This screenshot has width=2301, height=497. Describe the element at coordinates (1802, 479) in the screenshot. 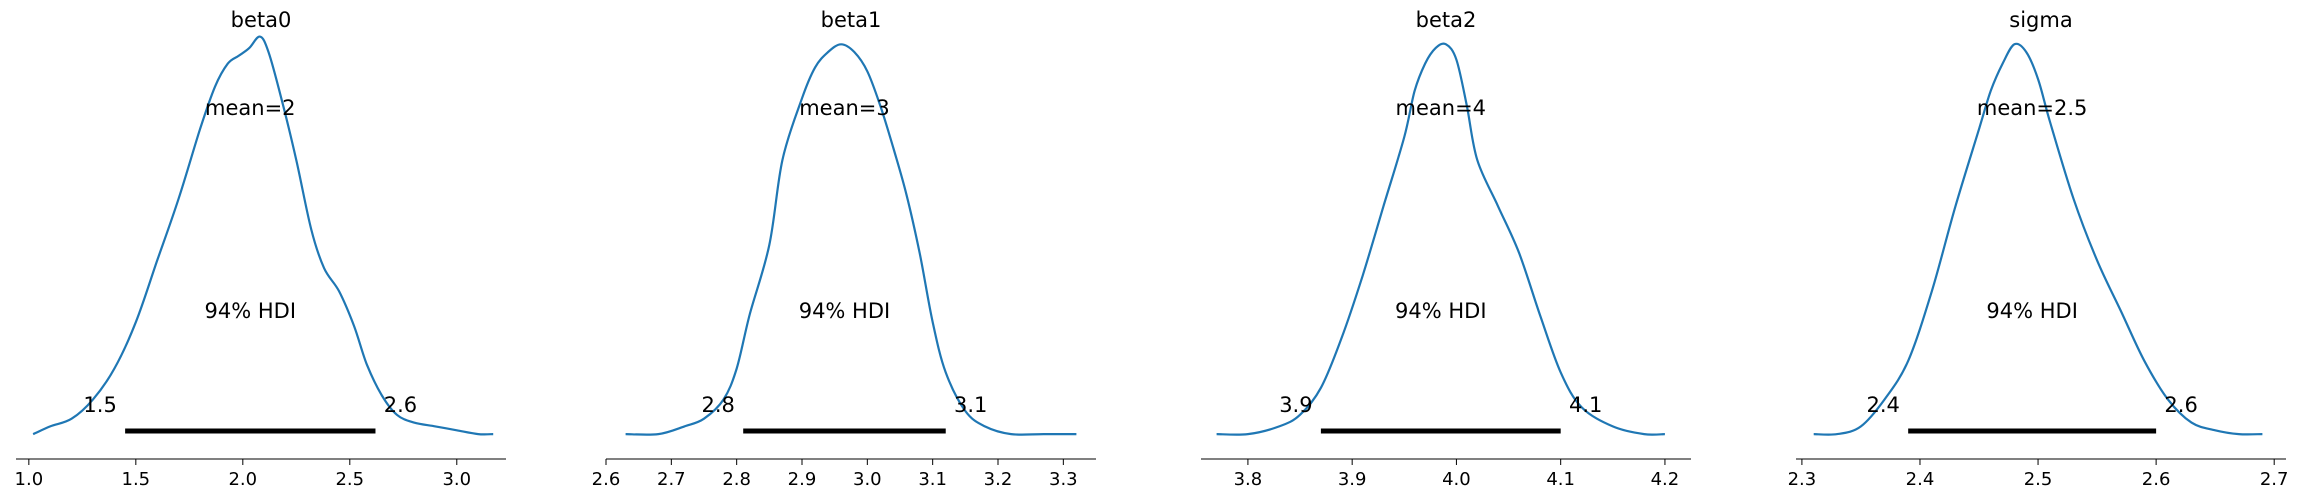

I see `x-tick-label: 2.3` at that location.